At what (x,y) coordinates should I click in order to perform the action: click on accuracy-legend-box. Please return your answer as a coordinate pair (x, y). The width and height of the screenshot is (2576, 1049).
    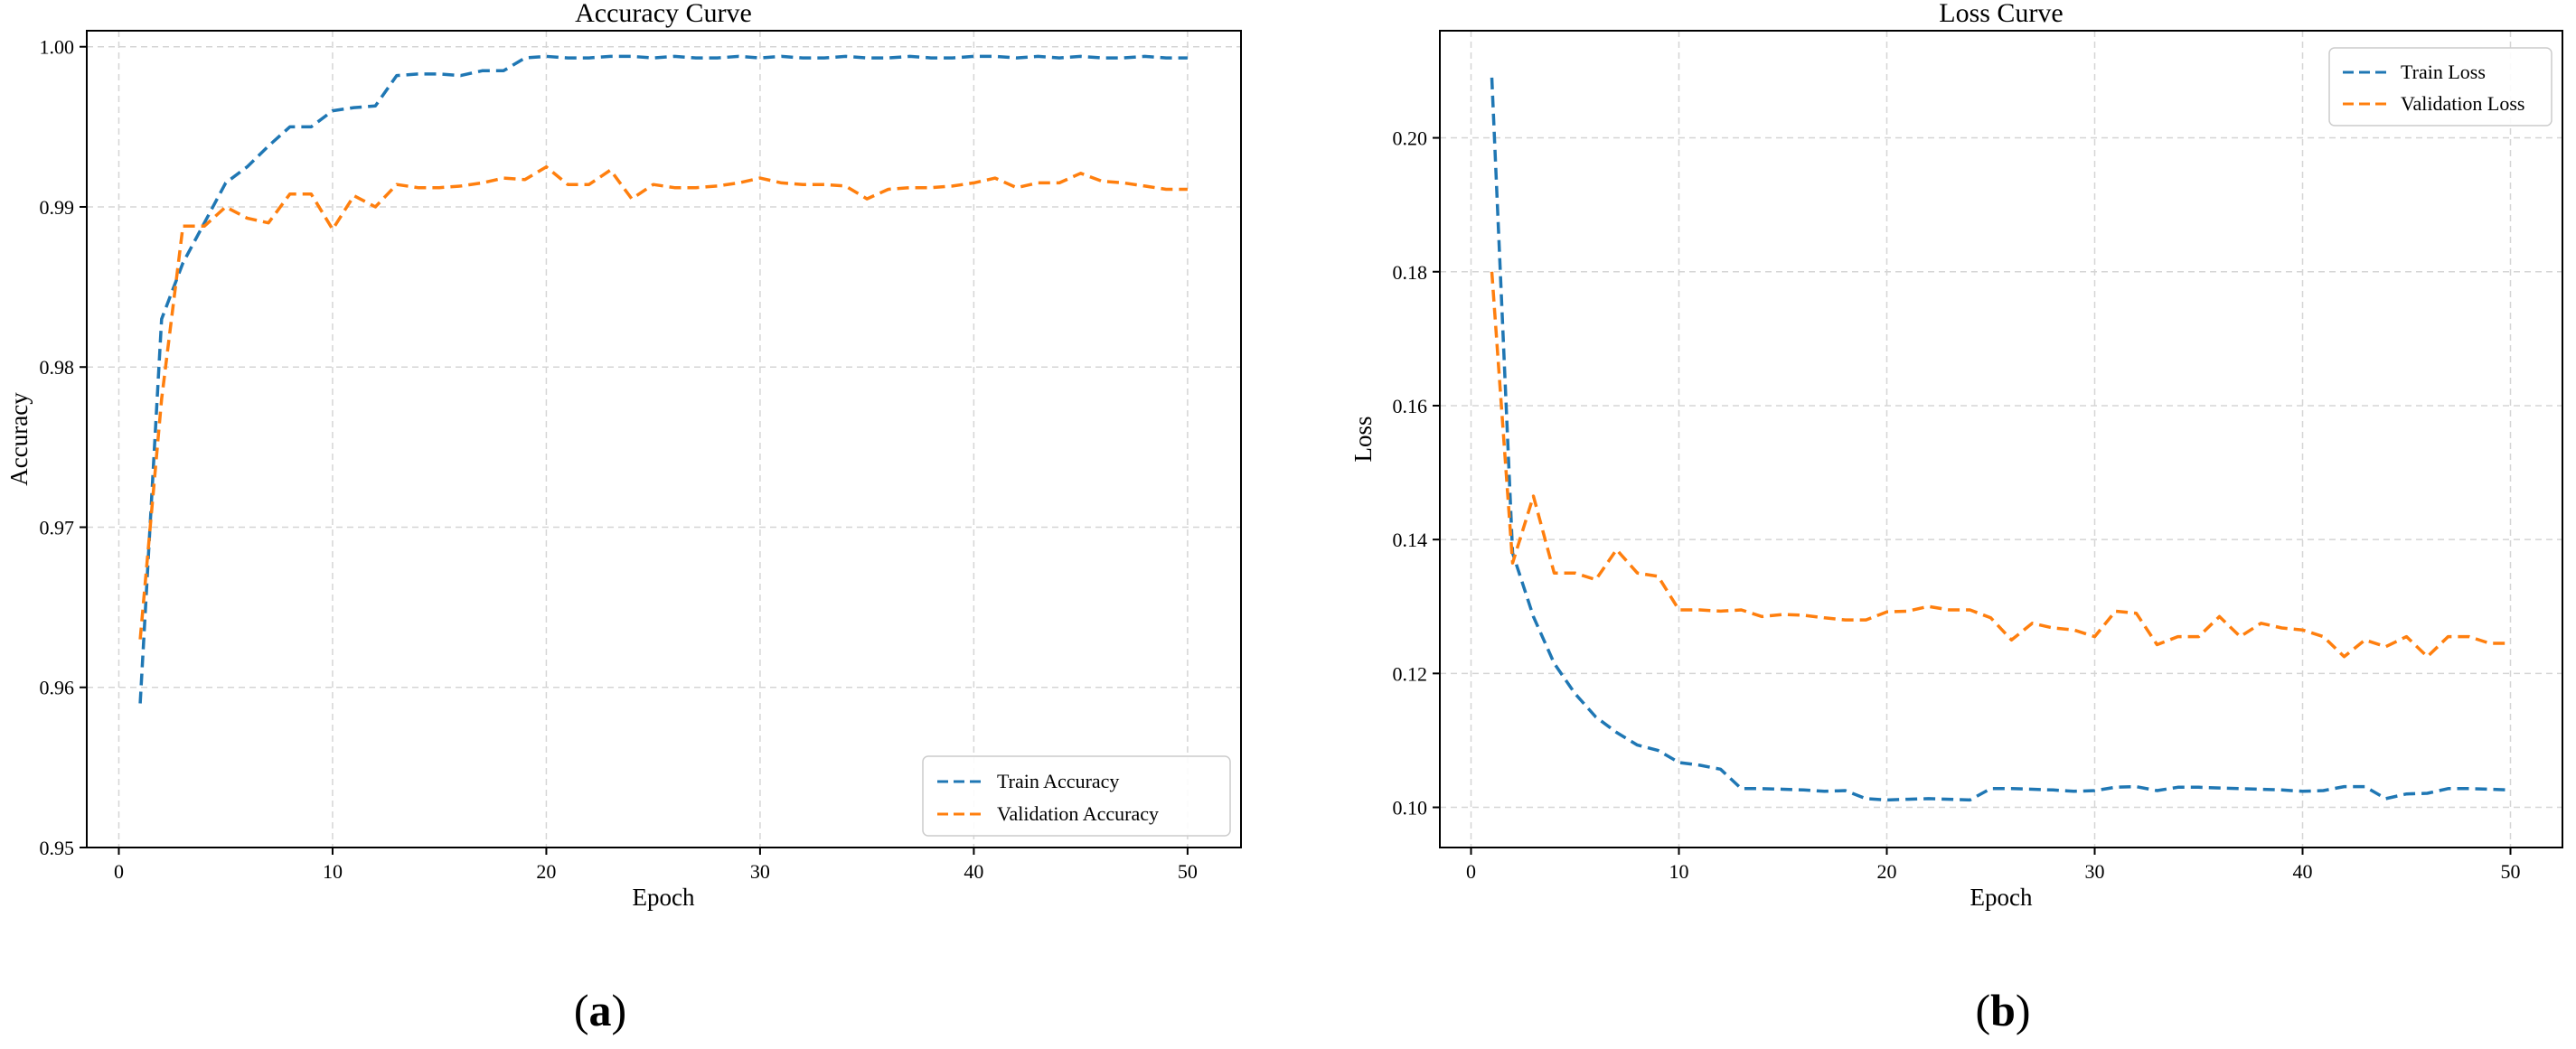
    Looking at the image, I should click on (1076, 796).